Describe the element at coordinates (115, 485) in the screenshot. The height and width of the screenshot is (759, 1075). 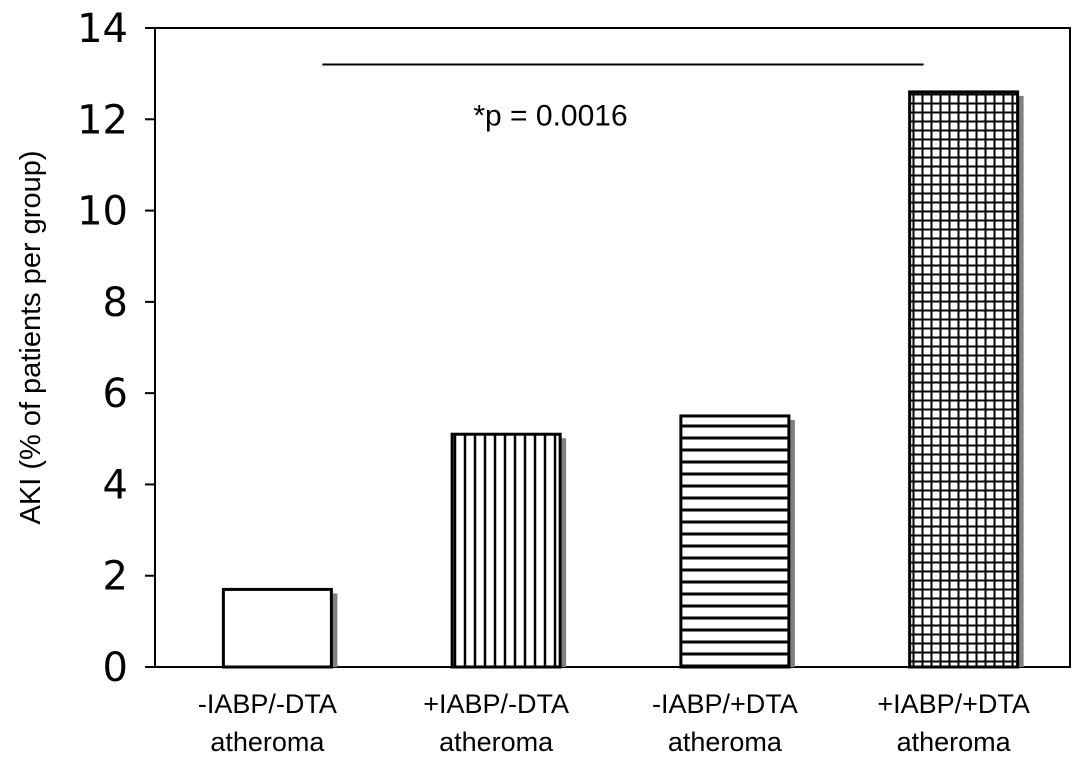
I see `y-tick-label: 4` at that location.